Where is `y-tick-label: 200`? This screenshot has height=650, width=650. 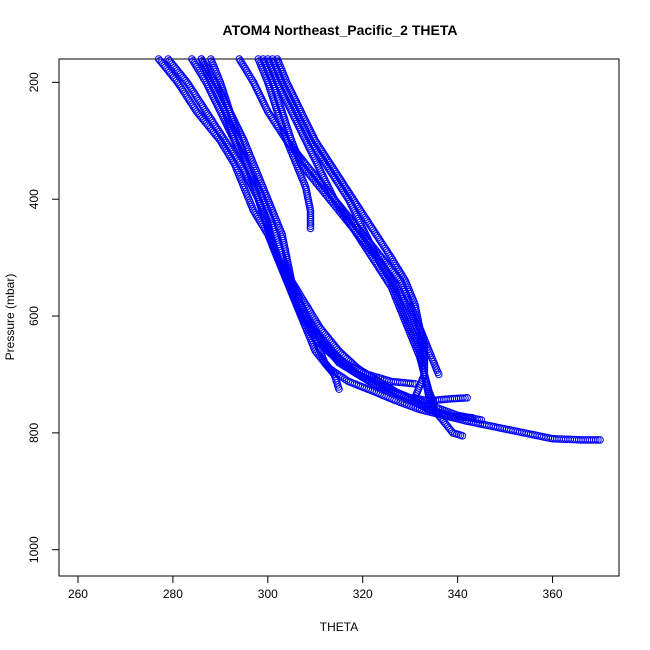 y-tick-label: 200 is located at coordinates (34, 82).